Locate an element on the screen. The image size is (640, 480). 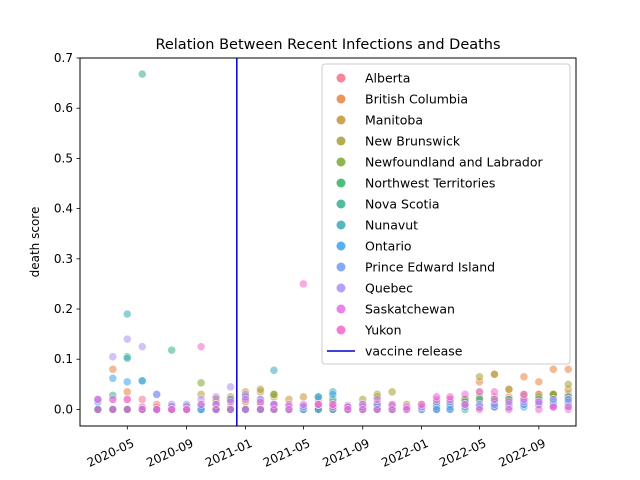
legend-label: New Brunswick is located at coordinates (413, 141).